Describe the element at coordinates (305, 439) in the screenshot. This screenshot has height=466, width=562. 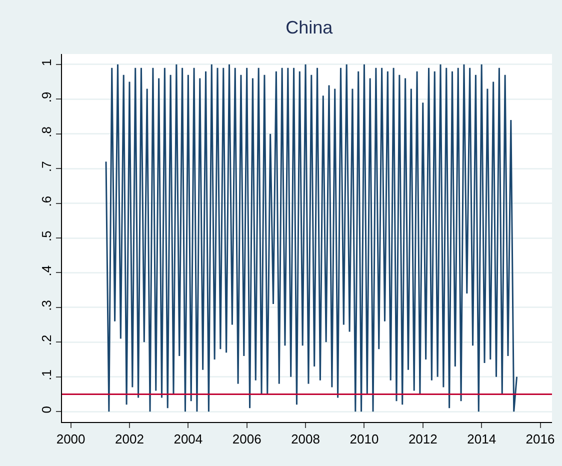
I see `x-tick-label: 2008` at that location.